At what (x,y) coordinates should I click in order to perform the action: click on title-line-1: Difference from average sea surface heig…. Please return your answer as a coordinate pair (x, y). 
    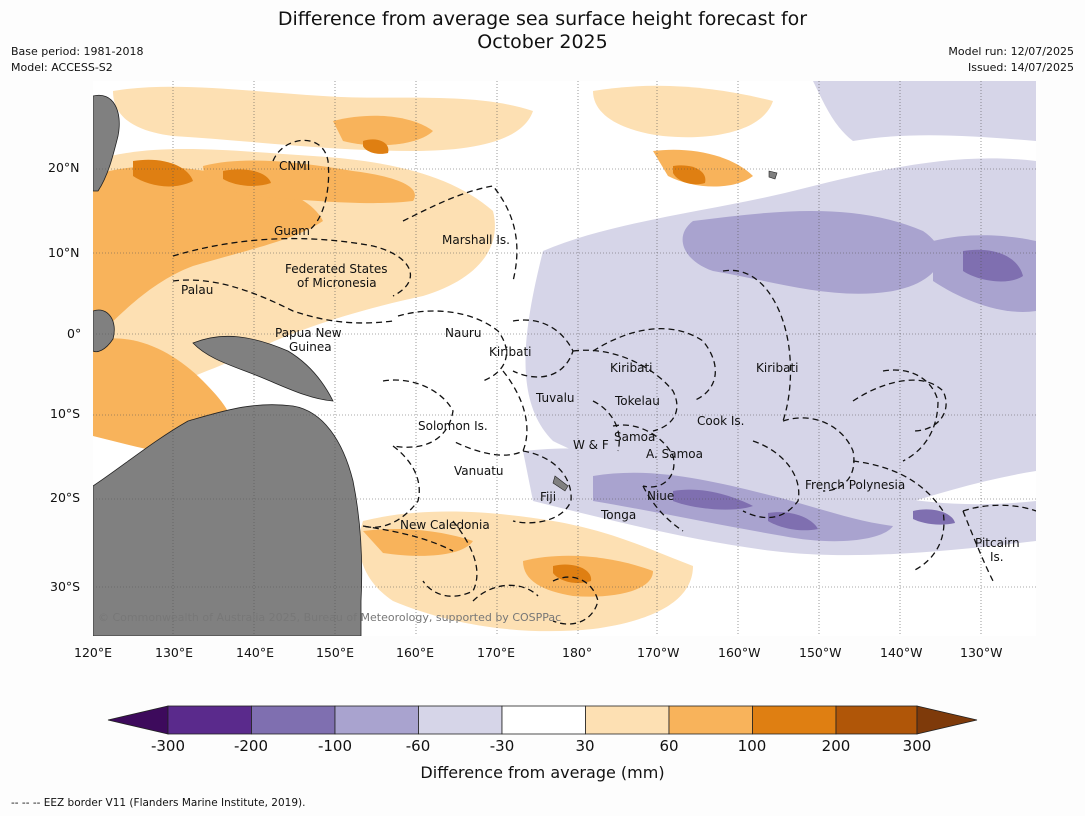
    Looking at the image, I should click on (542, 19).